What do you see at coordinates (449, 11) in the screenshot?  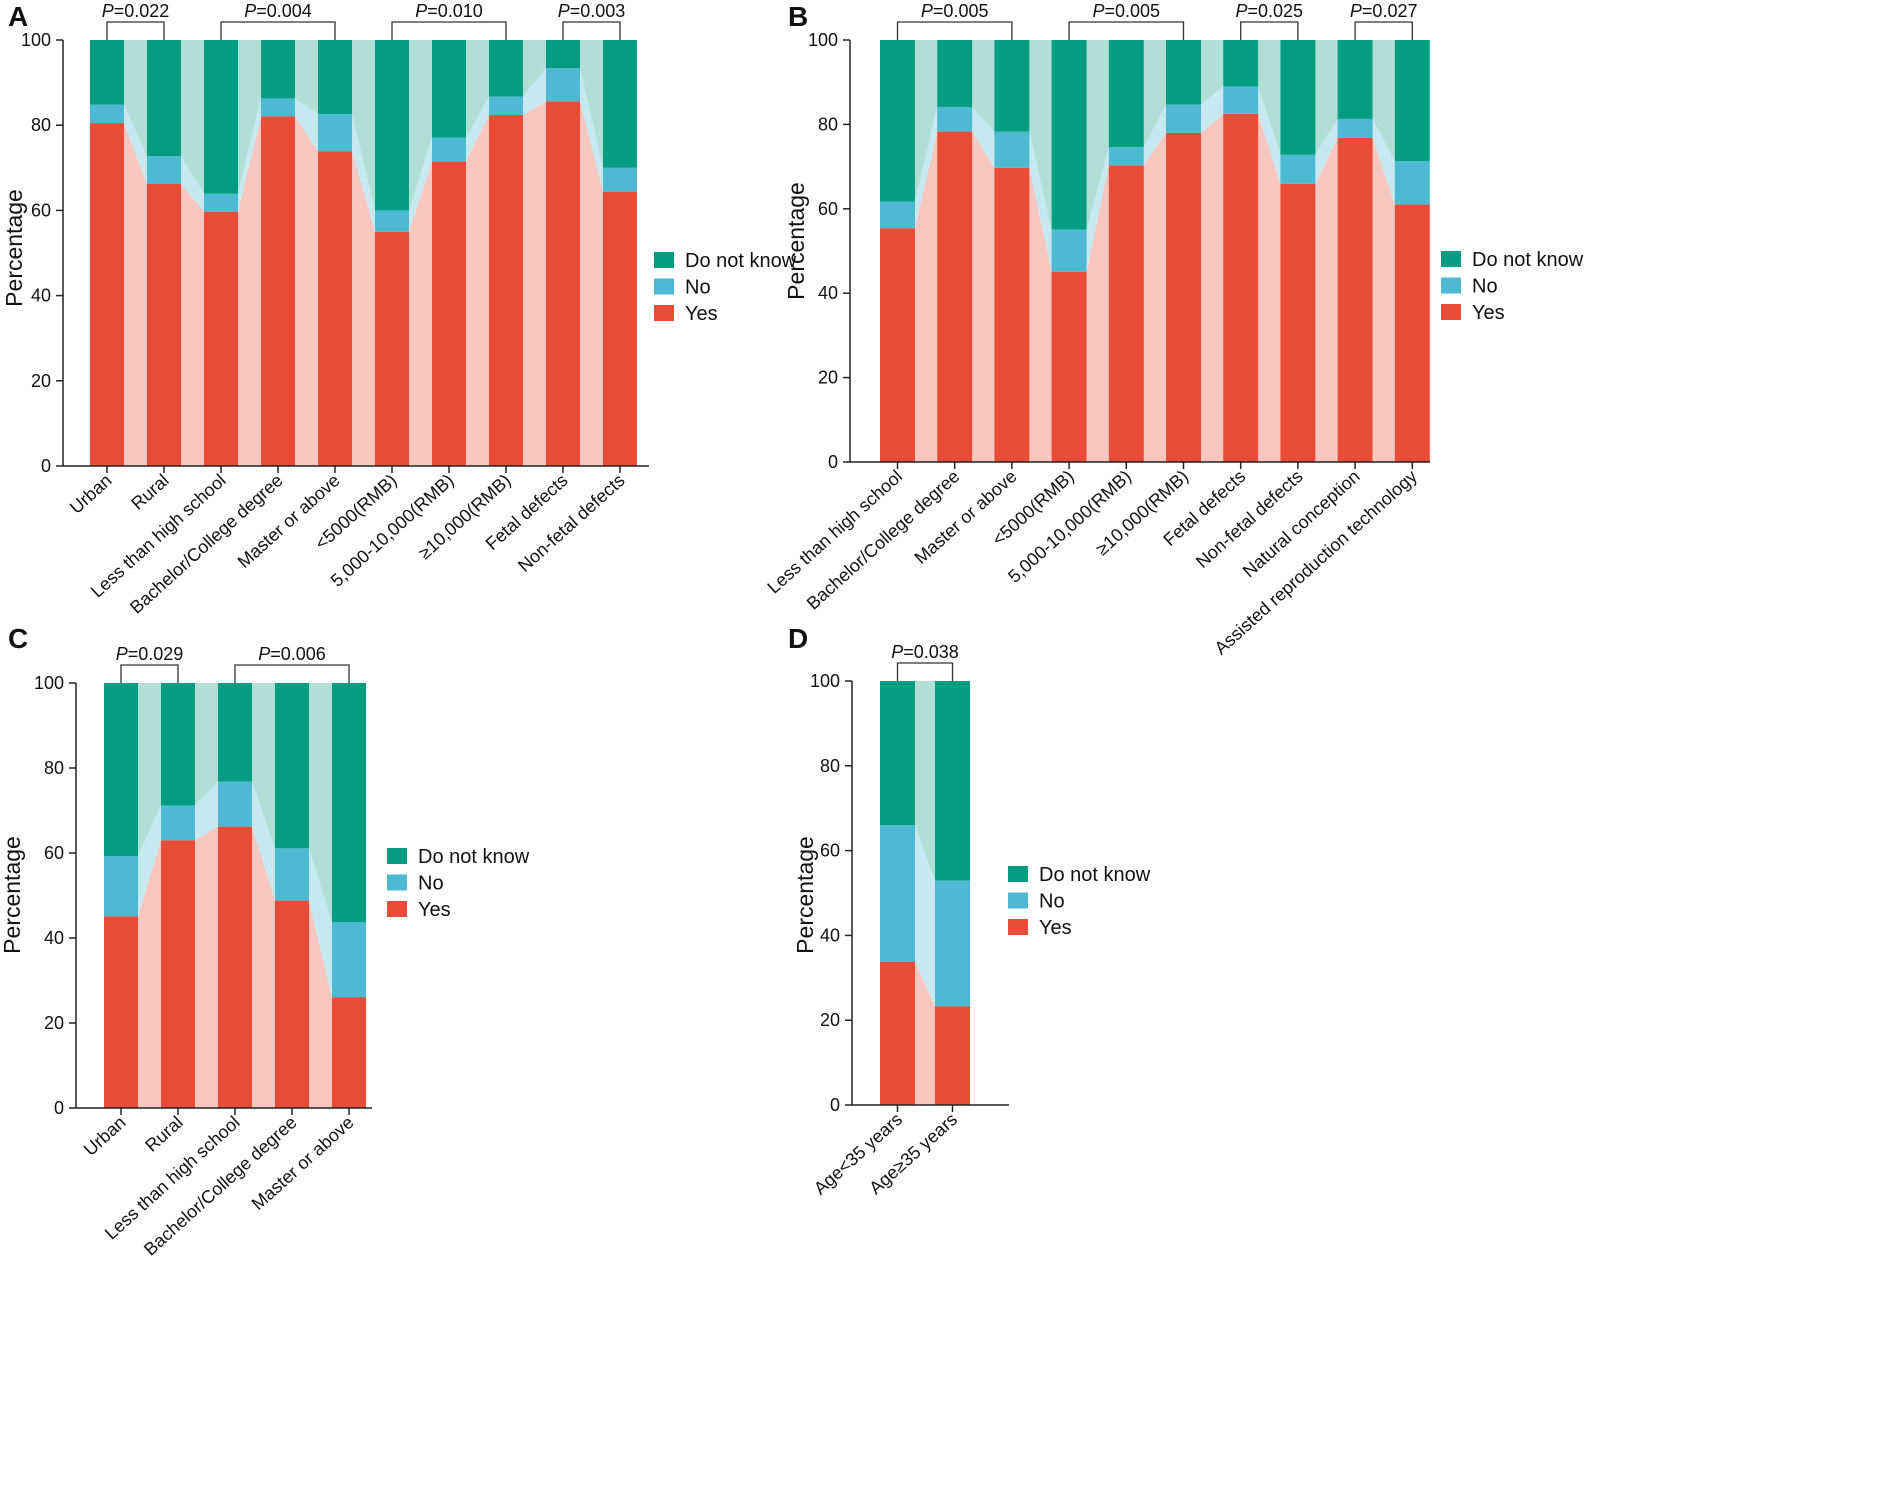 I see `p-value-label: P=0.010` at bounding box center [449, 11].